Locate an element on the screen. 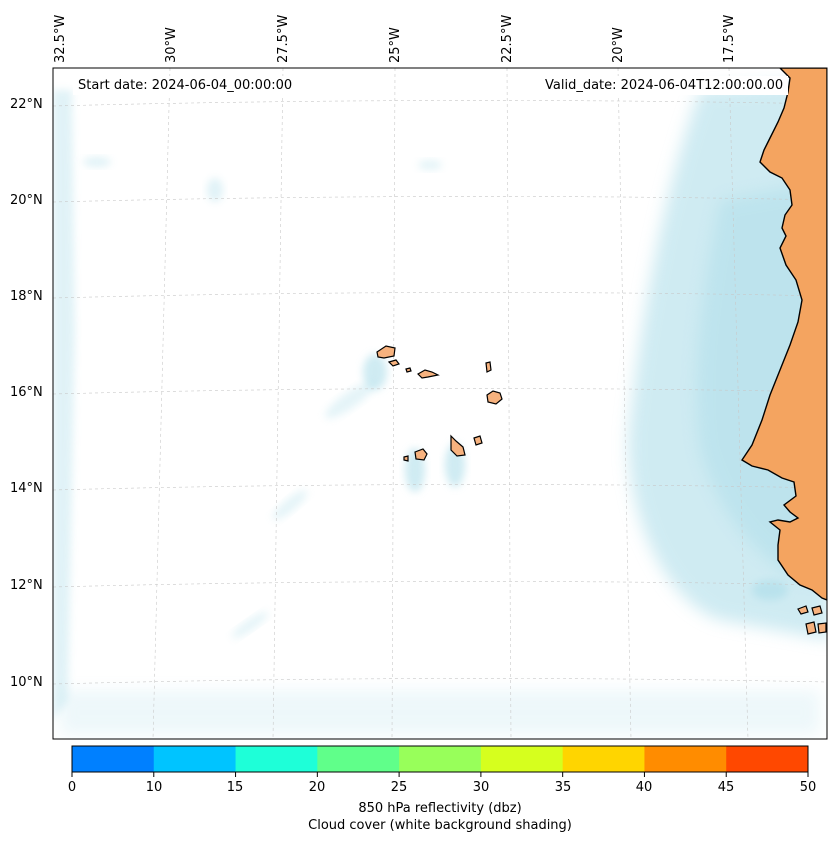  island-sao-vicente is located at coordinates (393, 363).